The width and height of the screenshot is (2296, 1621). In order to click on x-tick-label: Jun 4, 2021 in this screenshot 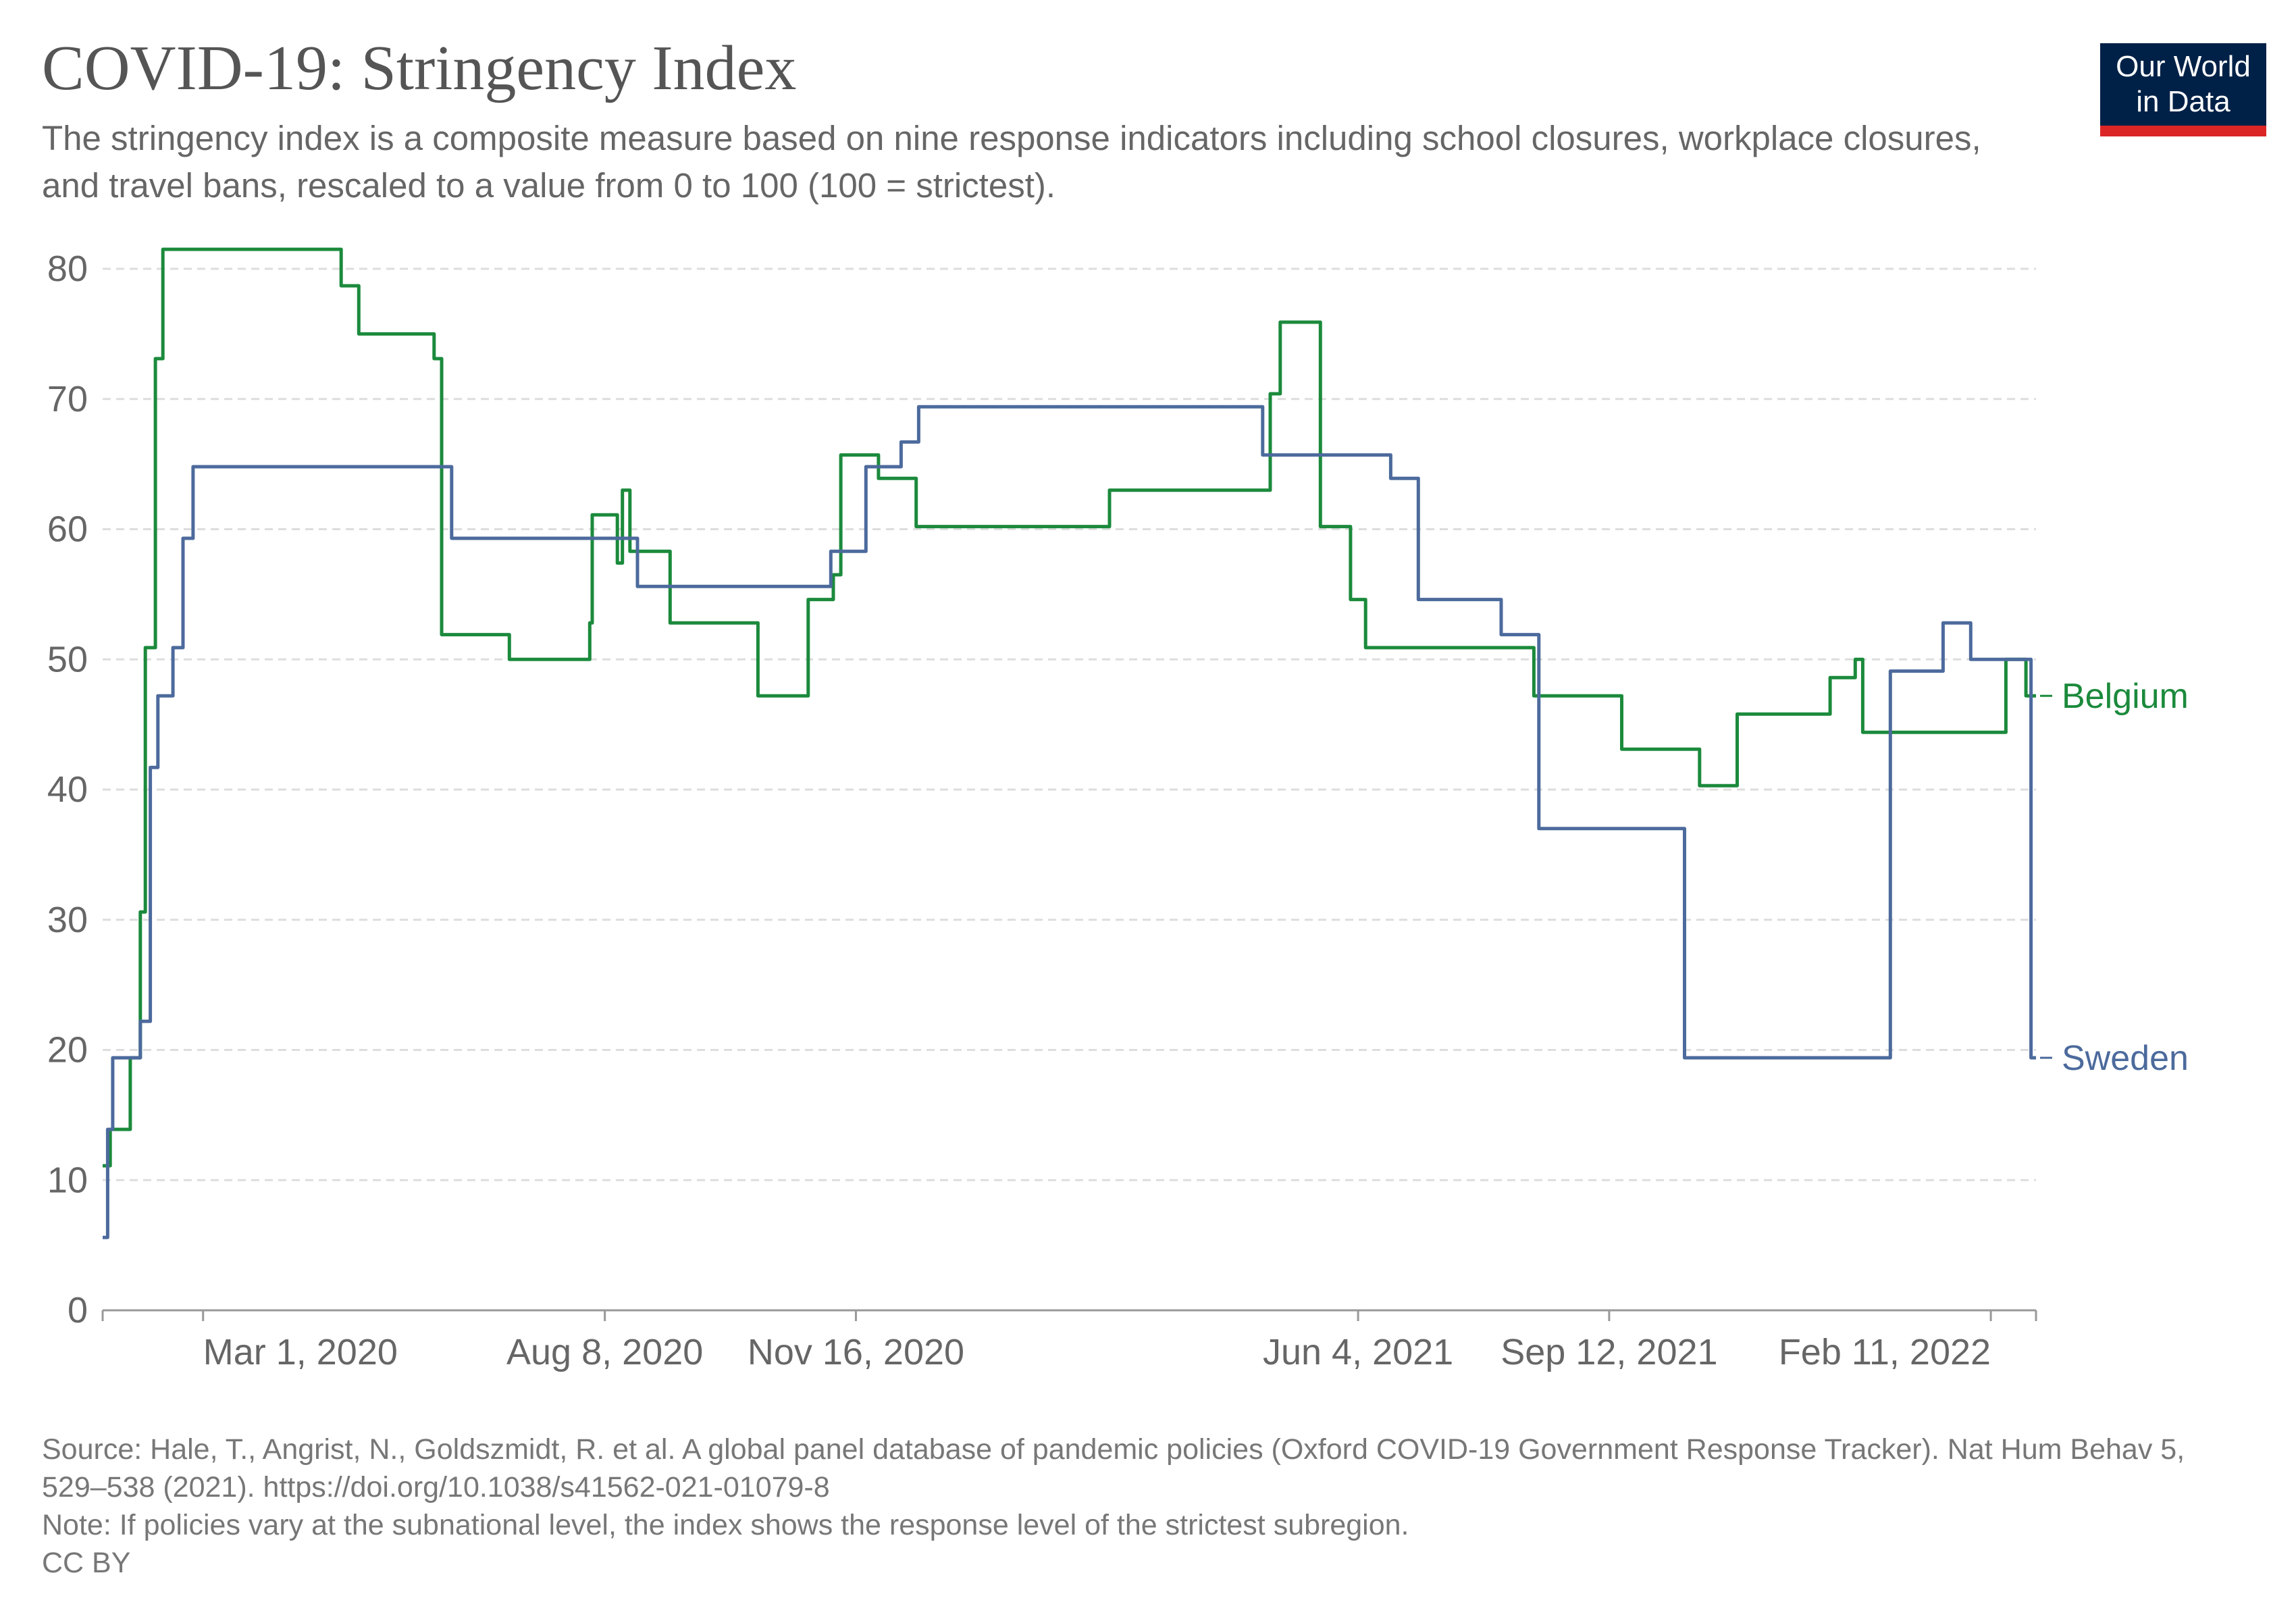, I will do `click(1358, 1352)`.